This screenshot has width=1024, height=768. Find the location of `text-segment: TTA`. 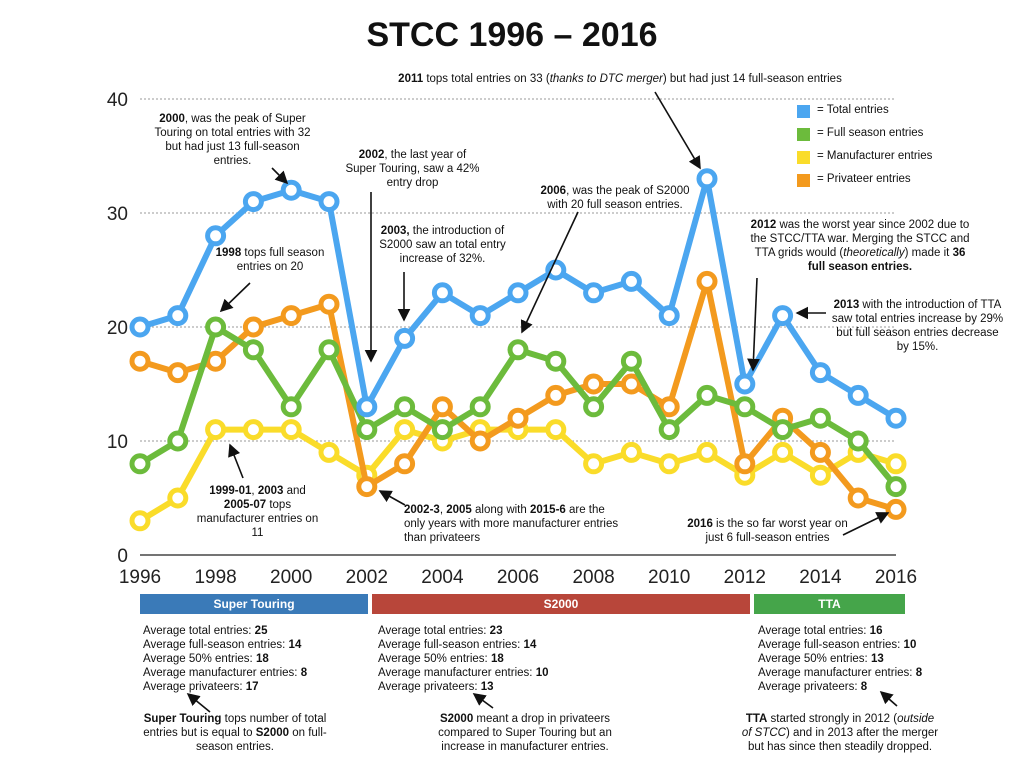

text-segment: TTA is located at coordinates (756, 719).